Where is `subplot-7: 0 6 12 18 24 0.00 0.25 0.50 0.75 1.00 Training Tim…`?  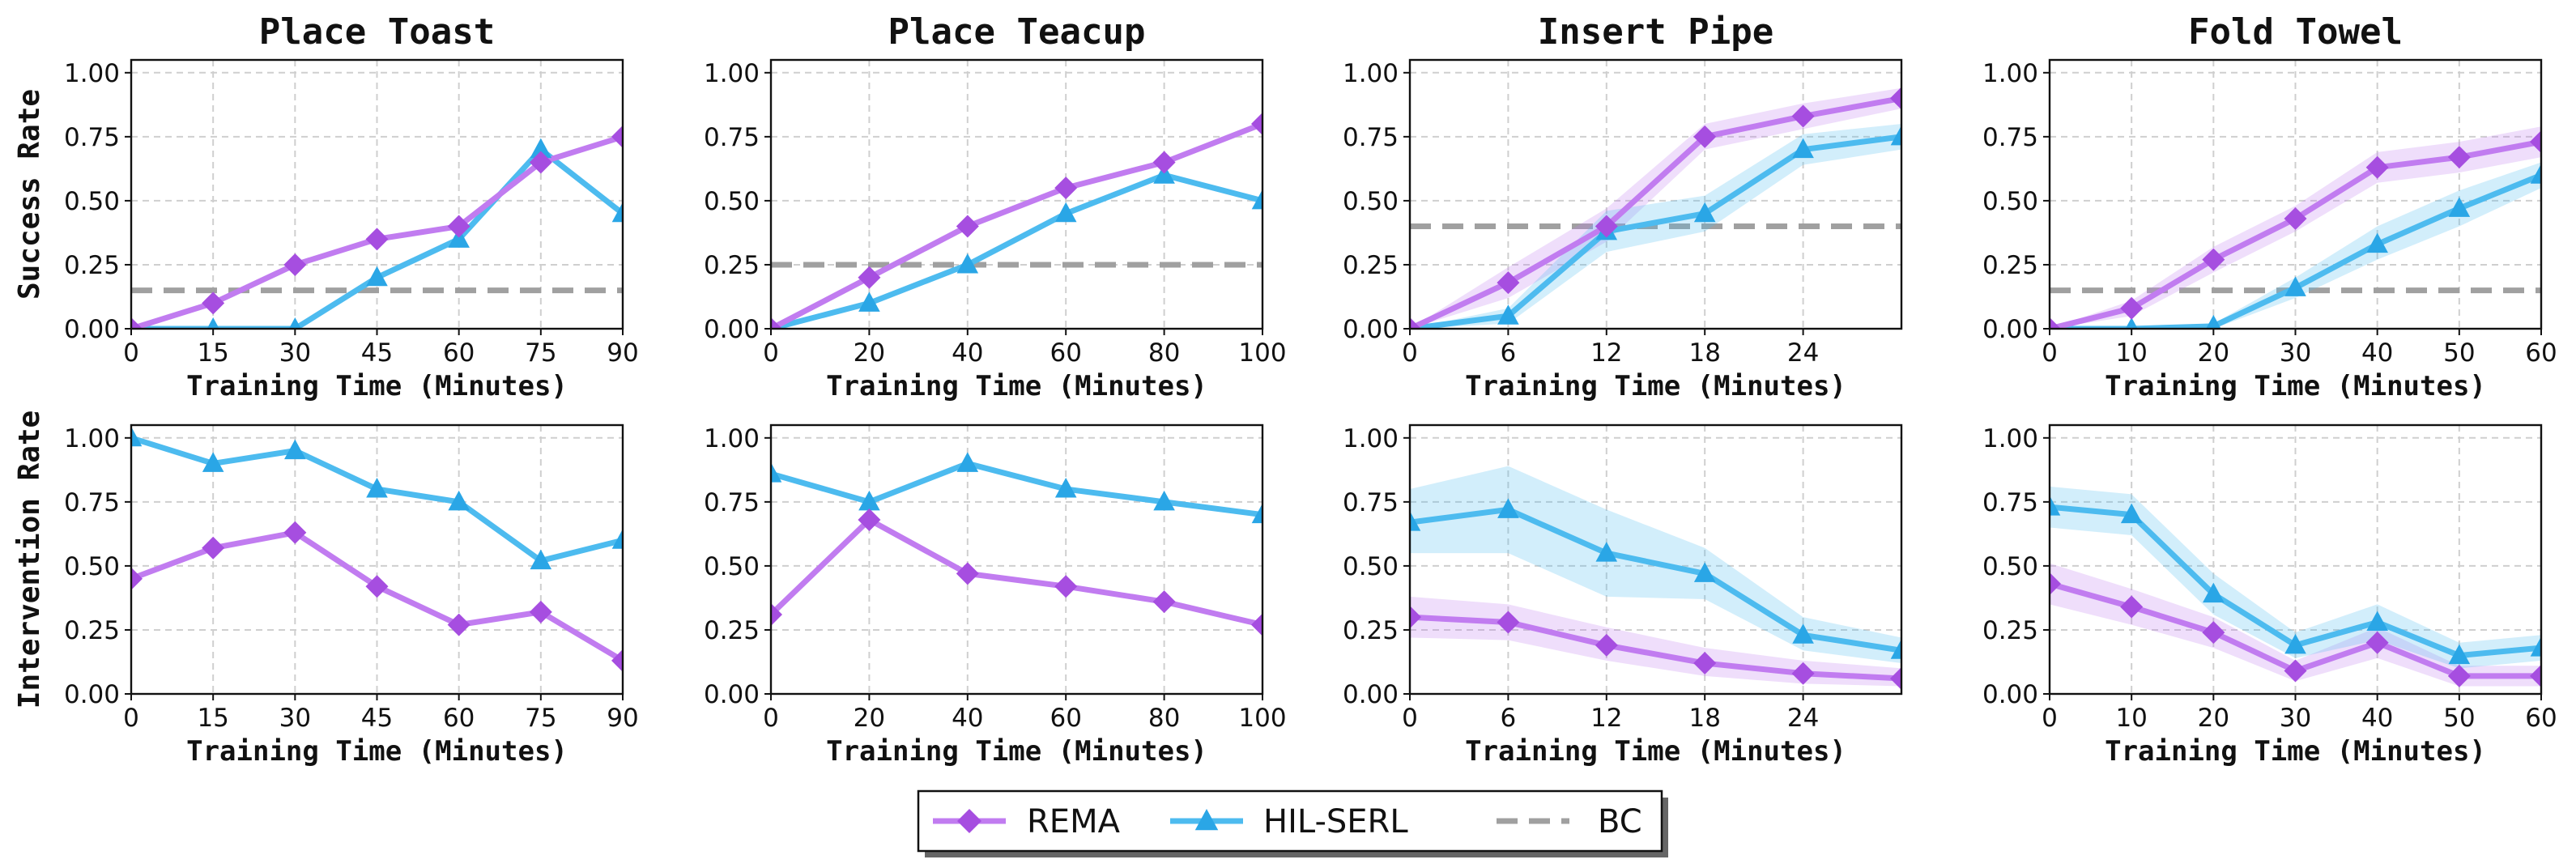
subplot-7: 0 6 12 18 24 0.00 0.25 0.50 0.75 1.00 Training Tim… is located at coordinates (1623, 595).